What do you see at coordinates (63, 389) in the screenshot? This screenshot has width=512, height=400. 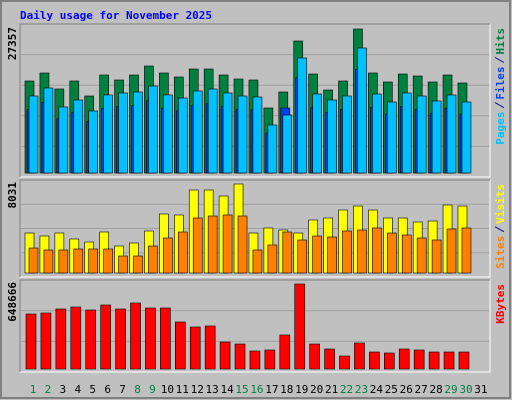 I see `x-tick-label: 3` at bounding box center [63, 389].